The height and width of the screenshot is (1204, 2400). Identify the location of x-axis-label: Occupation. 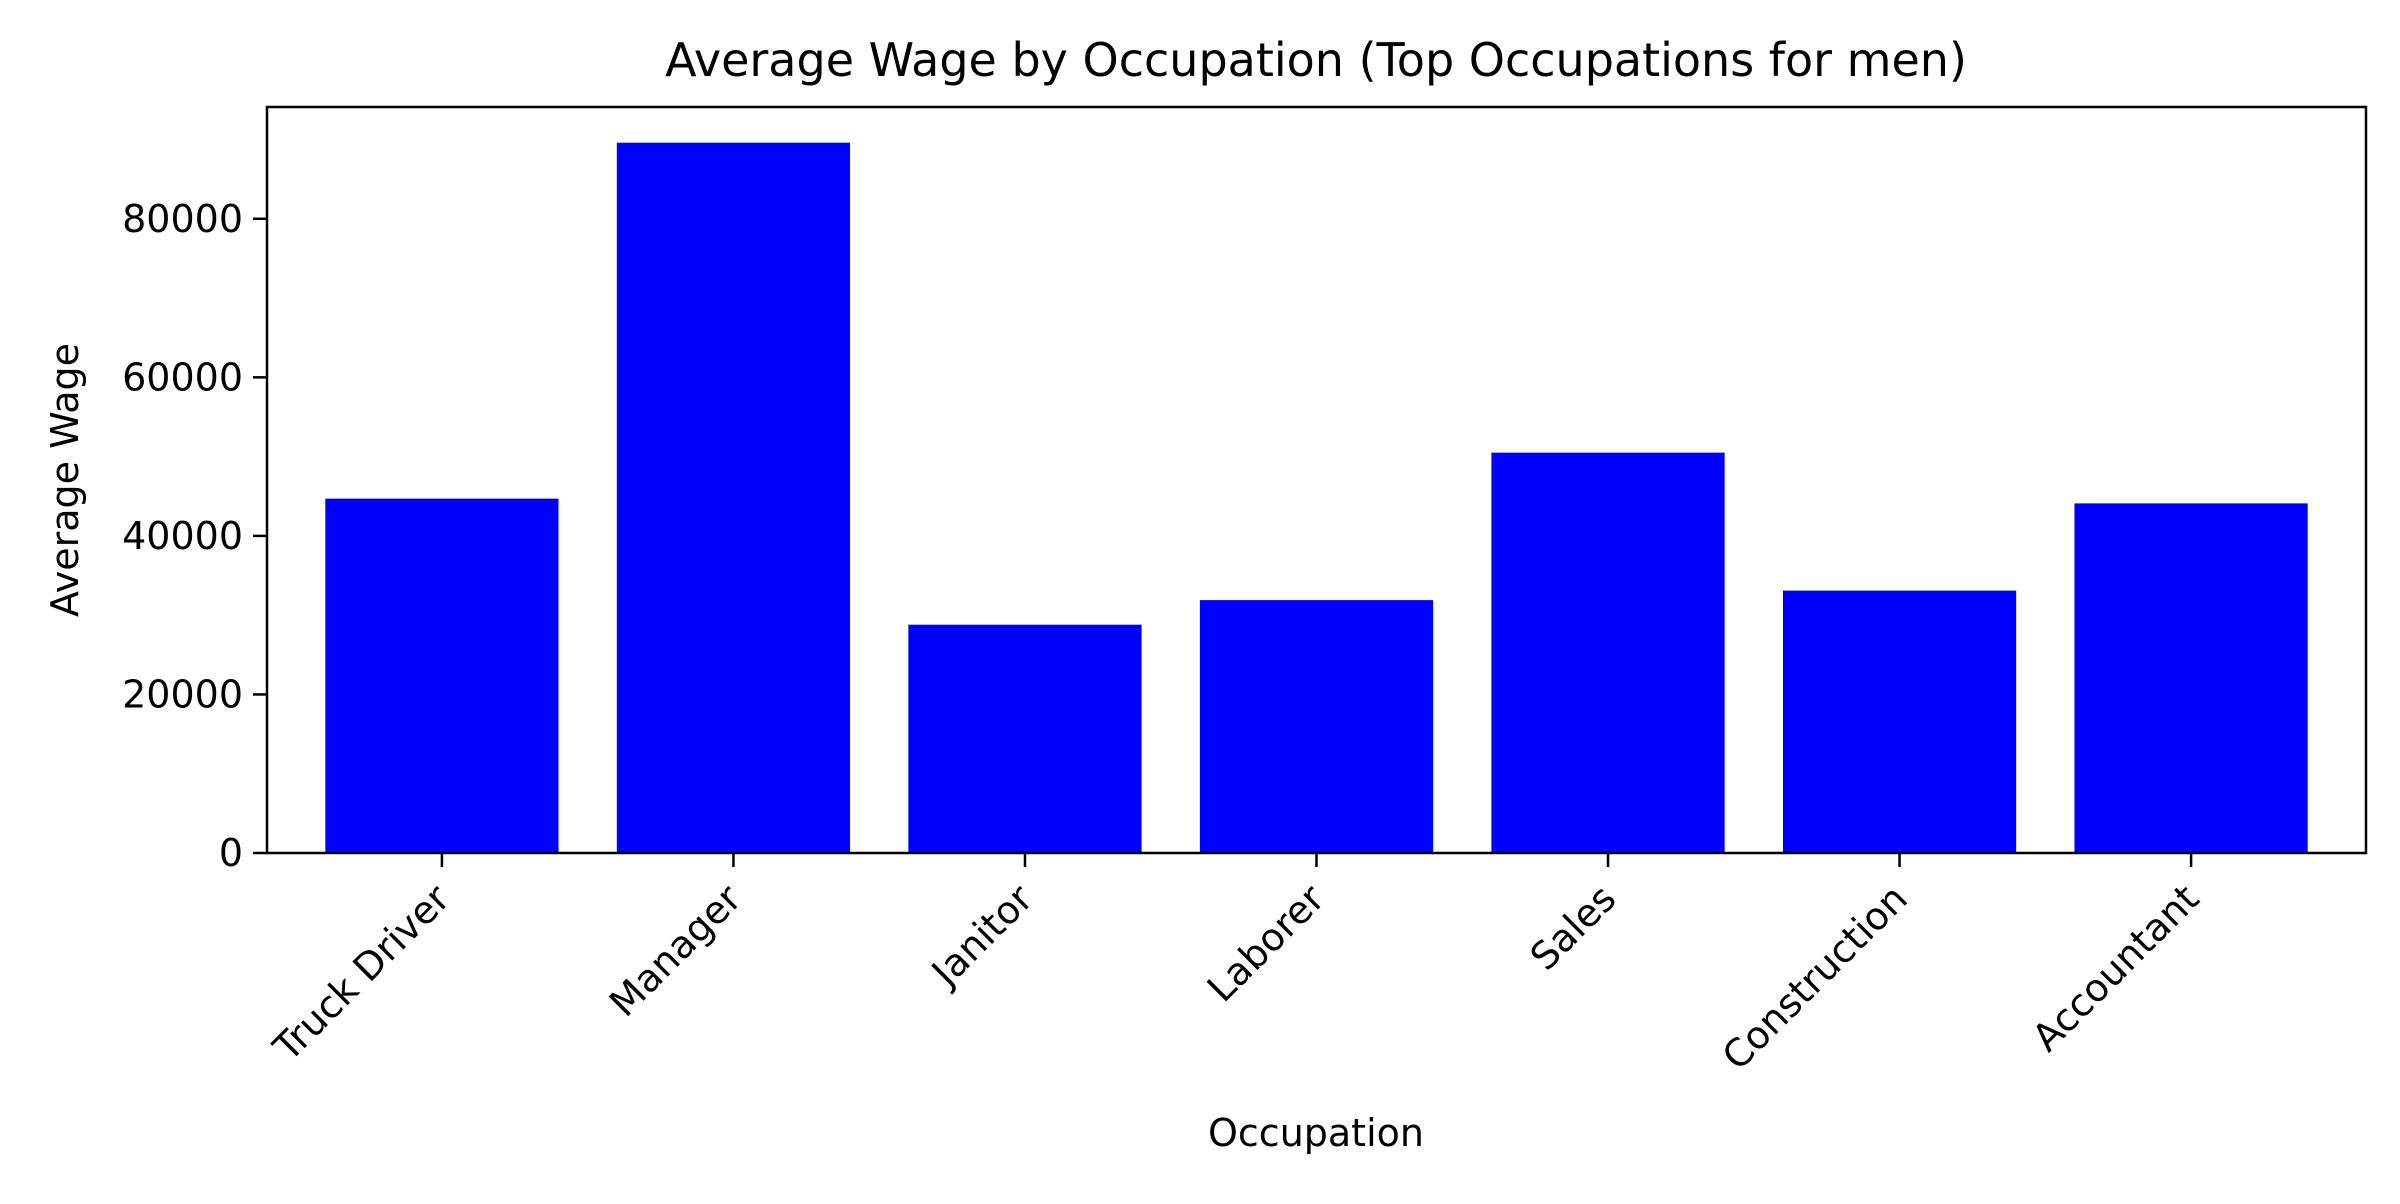
(1316, 1133).